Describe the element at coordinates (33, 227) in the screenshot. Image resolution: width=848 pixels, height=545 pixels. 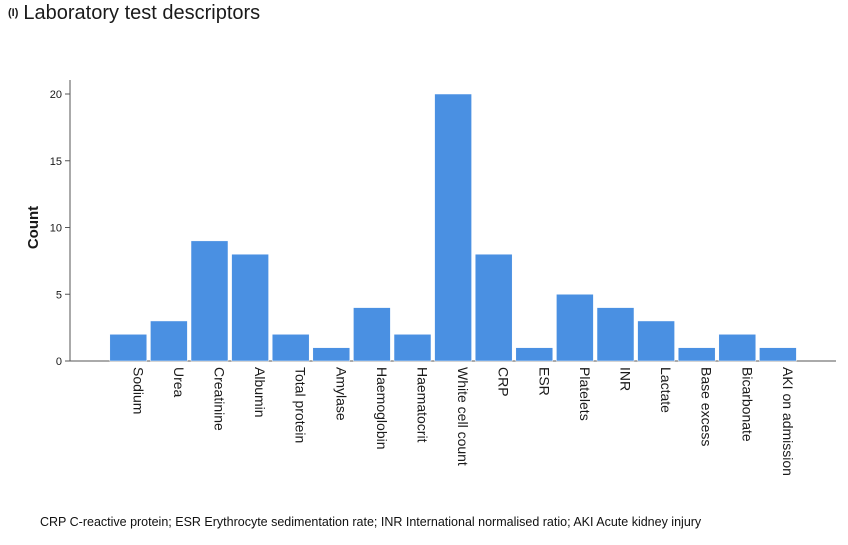
I see `y-axis-title: Count` at that location.